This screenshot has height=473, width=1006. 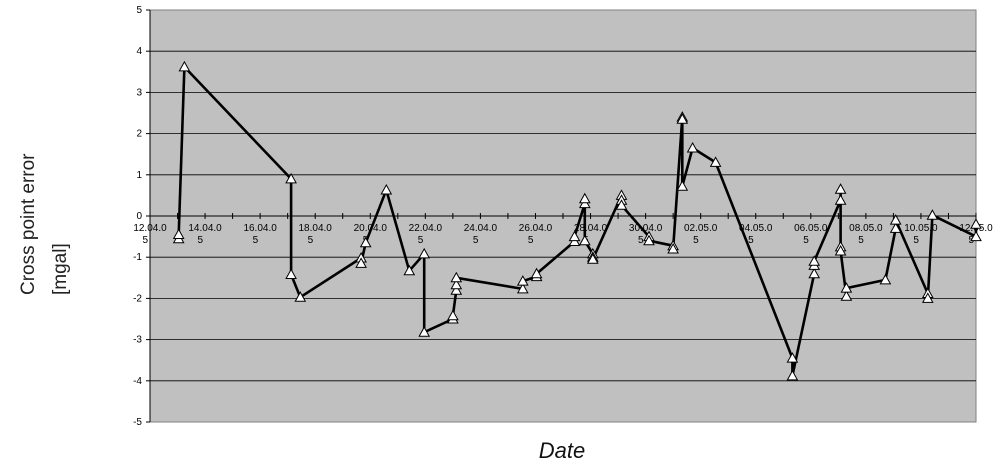 What do you see at coordinates (646, 228) in the screenshot?
I see `x-tick-label: 30.04.0` at bounding box center [646, 228].